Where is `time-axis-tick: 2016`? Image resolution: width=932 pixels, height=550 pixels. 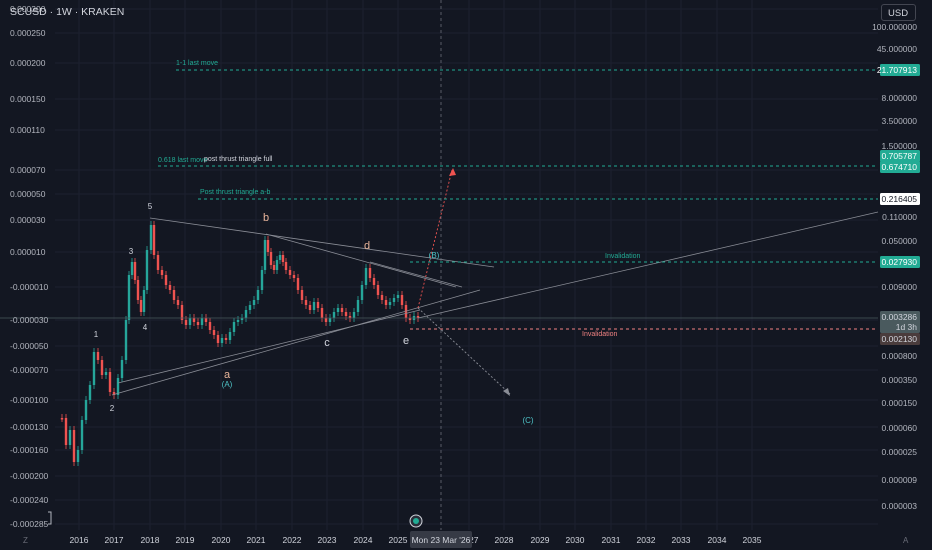
time-axis-tick: 2016 is located at coordinates (79, 540).